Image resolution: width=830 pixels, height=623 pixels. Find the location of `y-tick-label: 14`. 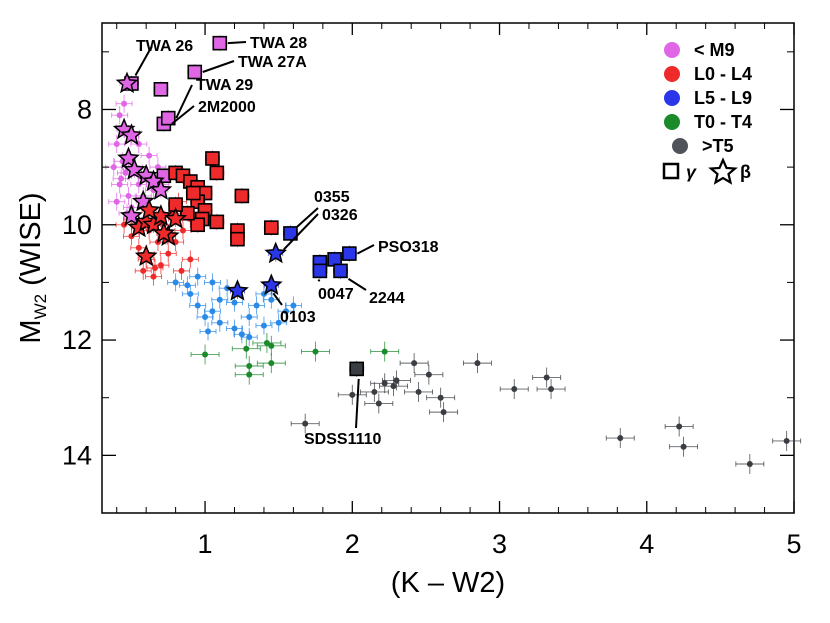

y-tick-label: 14 is located at coordinates (77, 455).